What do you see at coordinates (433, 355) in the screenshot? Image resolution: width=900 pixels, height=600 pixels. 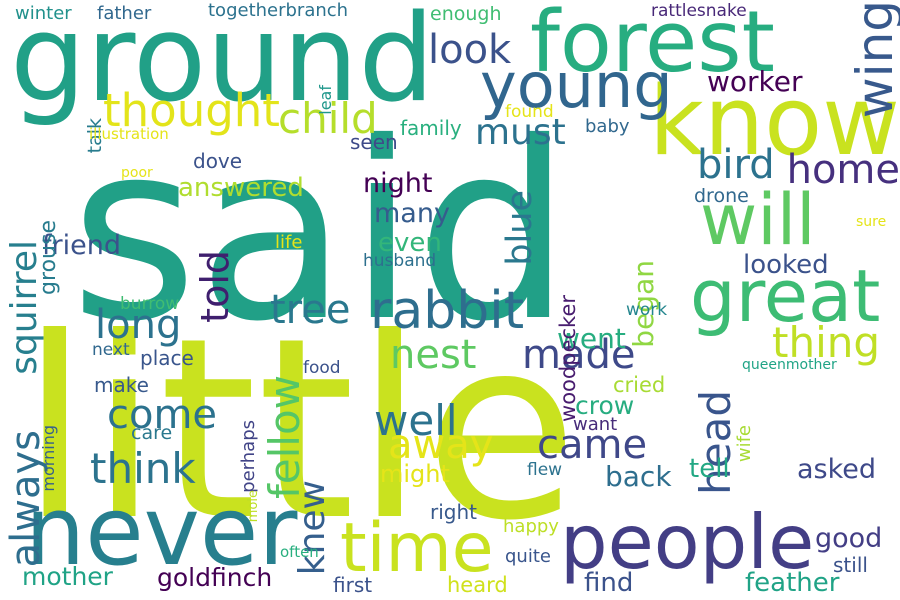 I see `word-nest: nest` at bounding box center [433, 355].